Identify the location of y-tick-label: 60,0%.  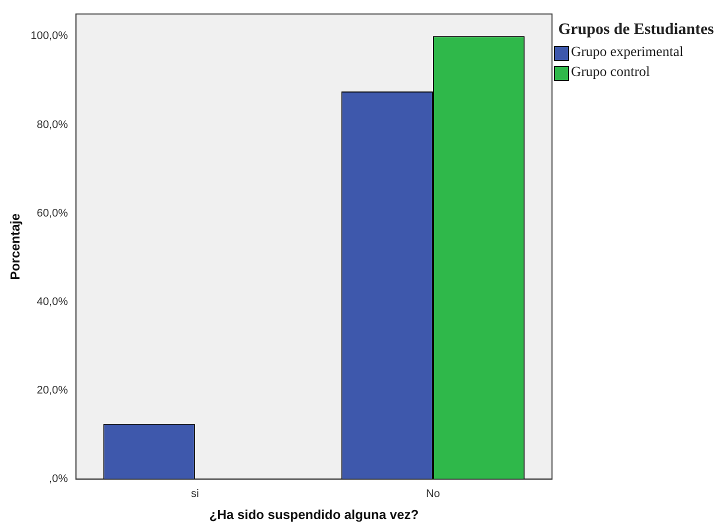
(52, 213).